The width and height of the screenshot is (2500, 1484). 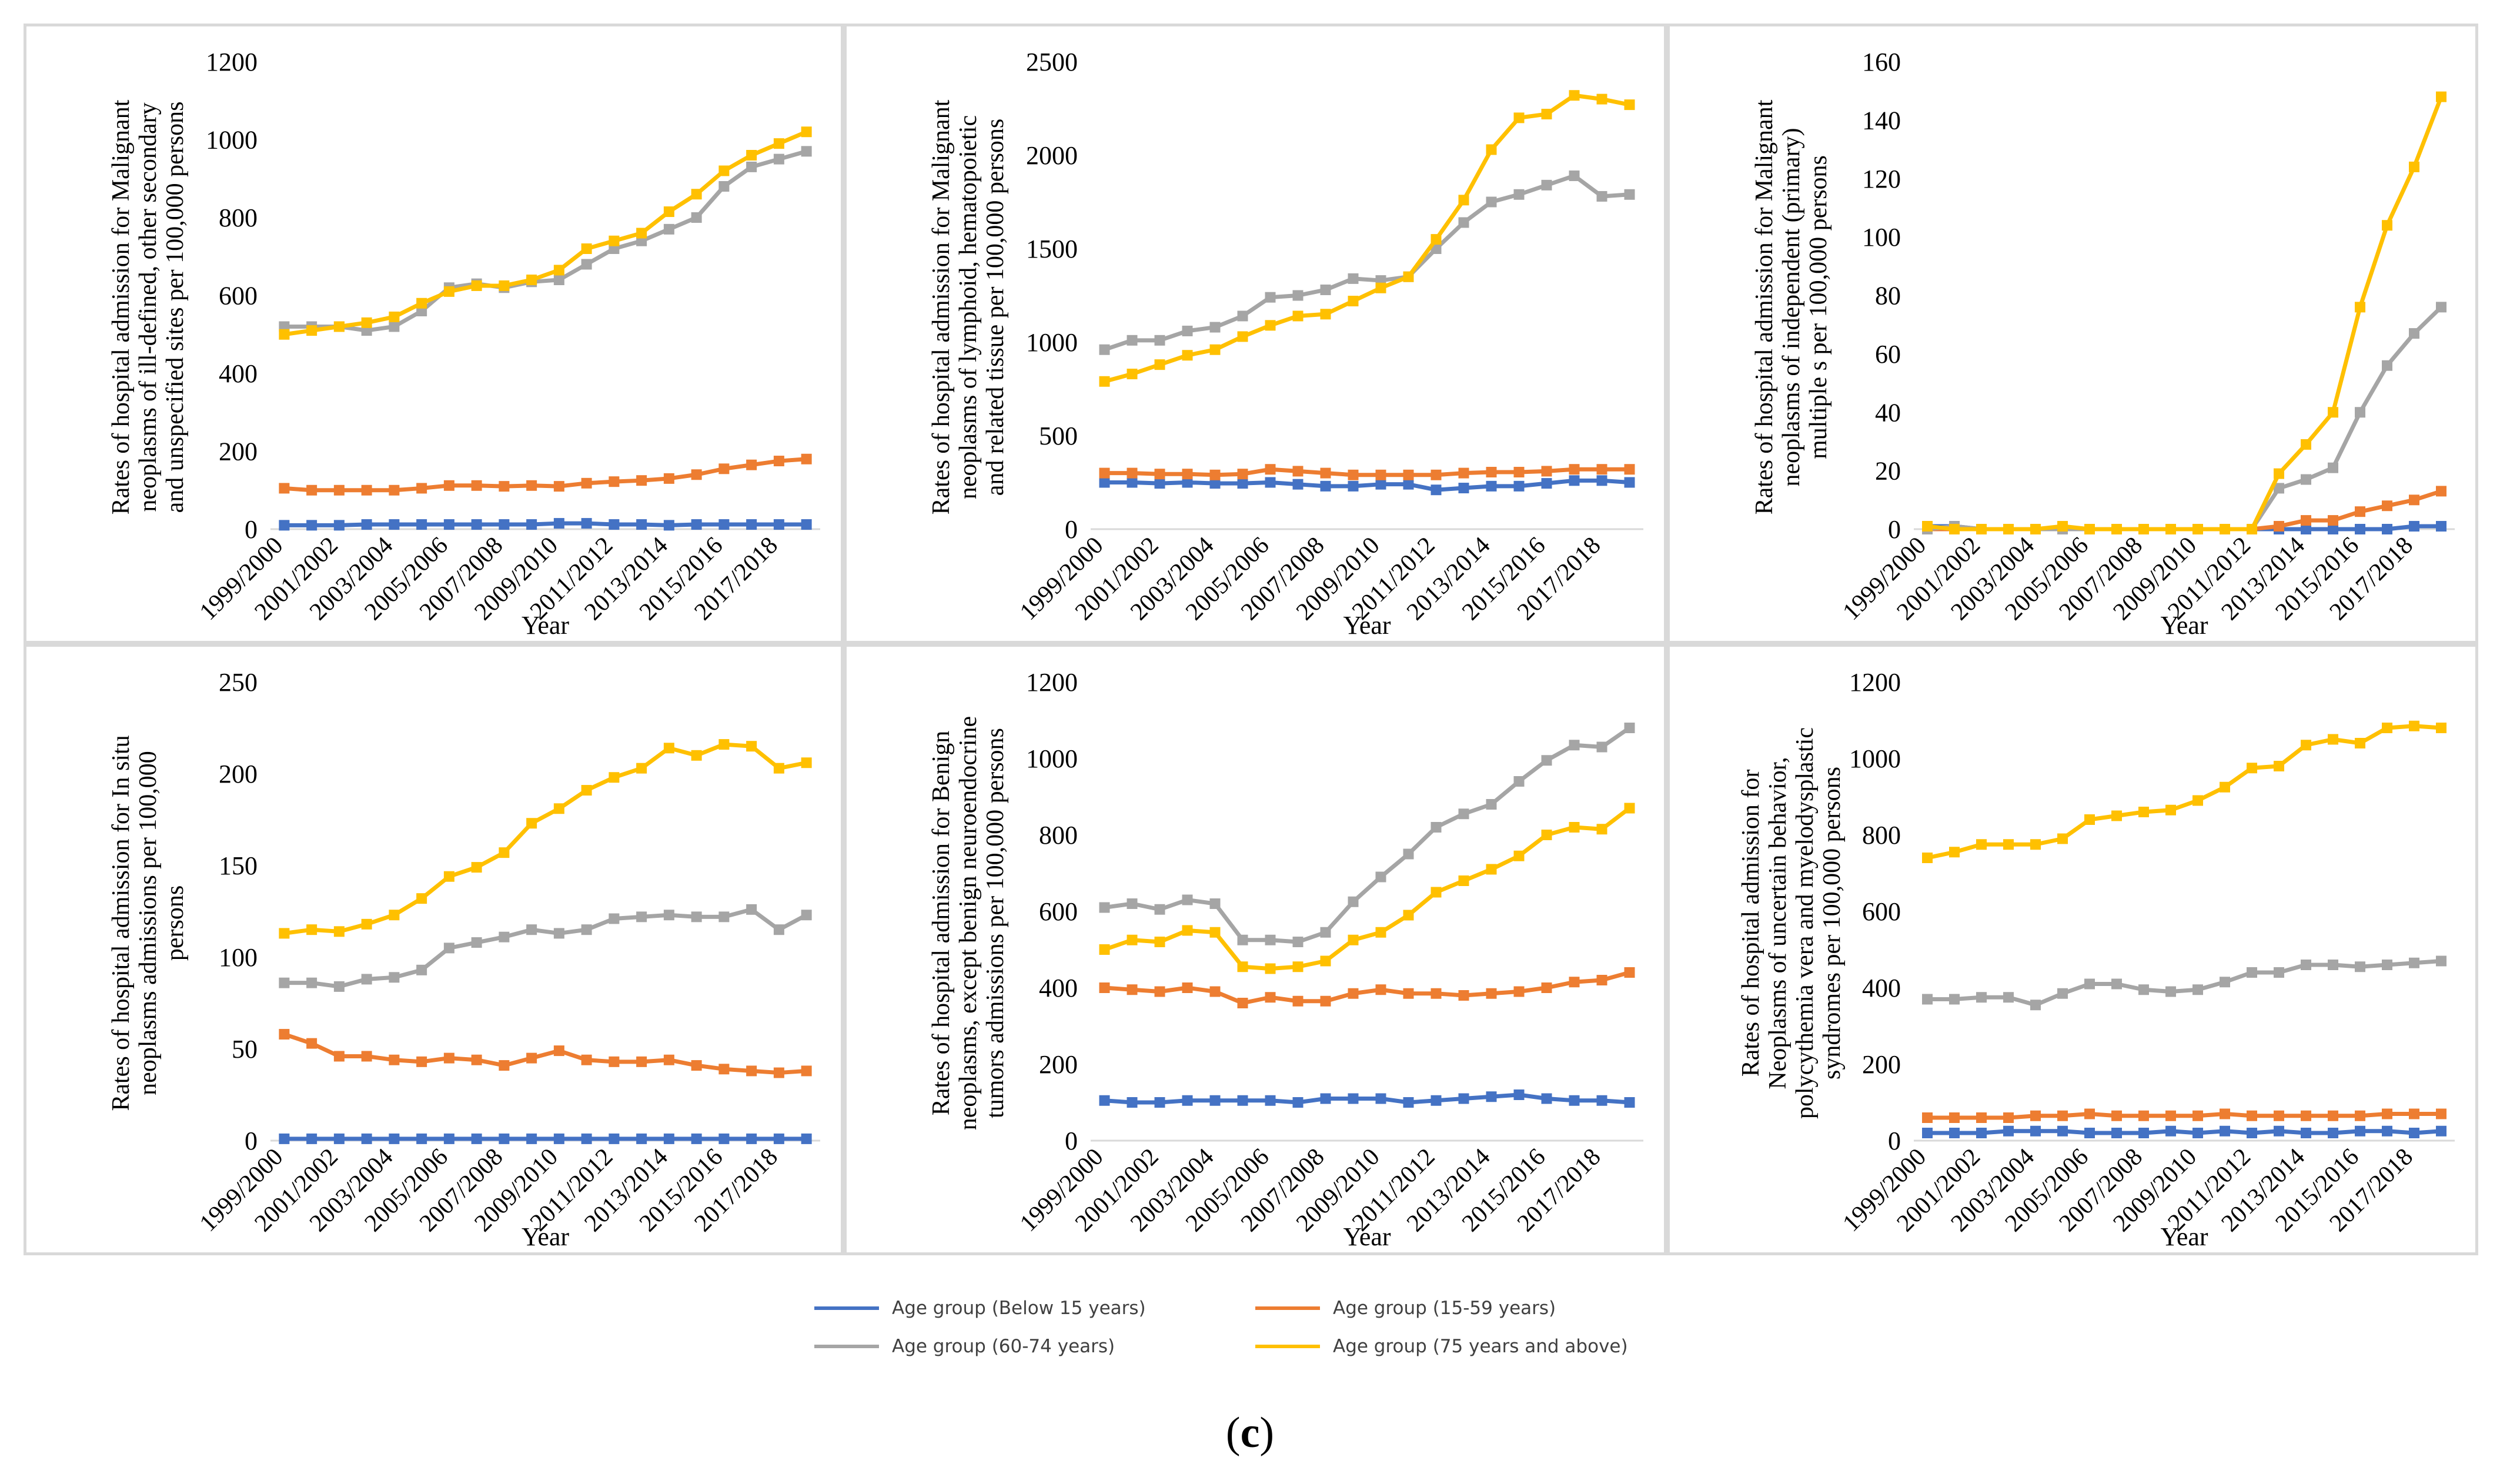 What do you see at coordinates (252, 529) in the screenshot?
I see `y-tick-label-0: 0` at bounding box center [252, 529].